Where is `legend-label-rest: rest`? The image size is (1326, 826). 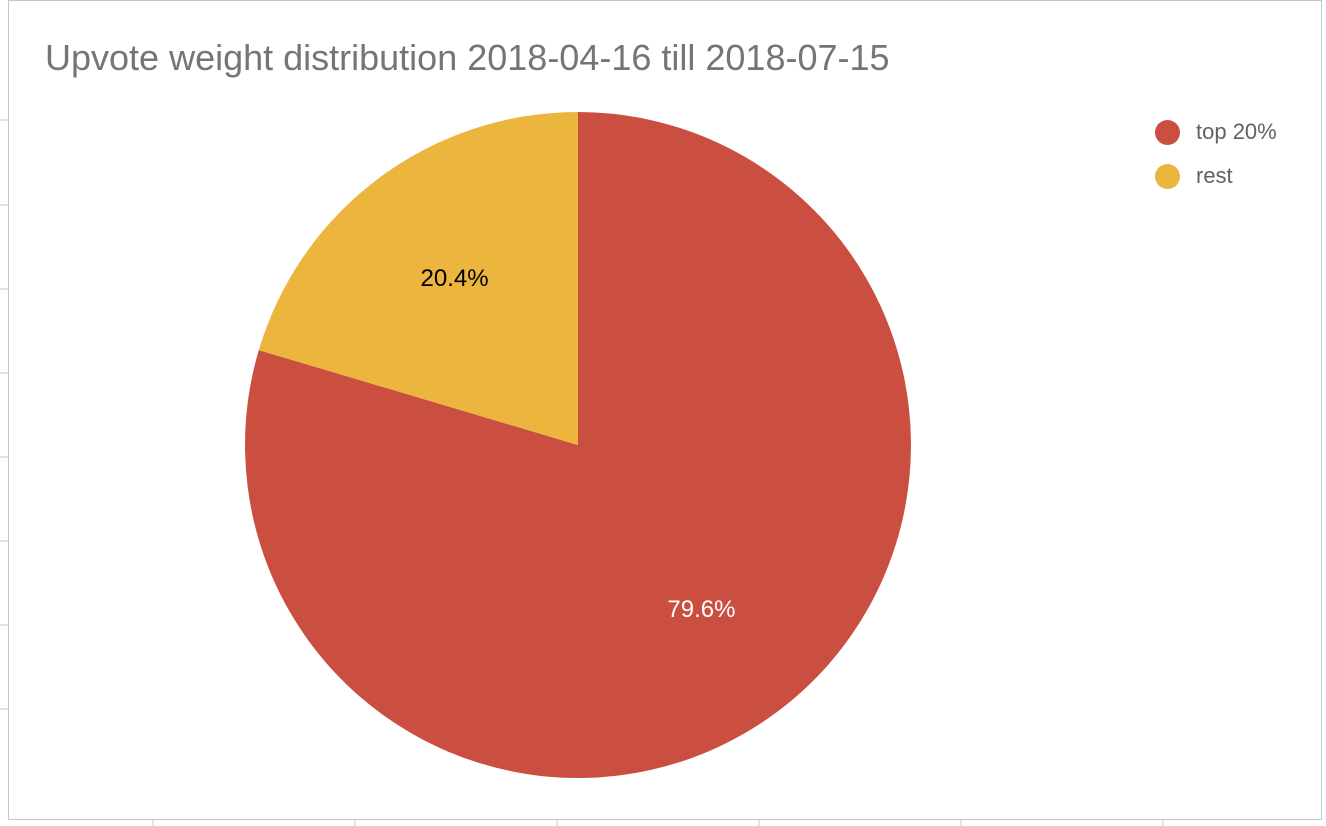
legend-label-rest: rest is located at coordinates (1214, 175).